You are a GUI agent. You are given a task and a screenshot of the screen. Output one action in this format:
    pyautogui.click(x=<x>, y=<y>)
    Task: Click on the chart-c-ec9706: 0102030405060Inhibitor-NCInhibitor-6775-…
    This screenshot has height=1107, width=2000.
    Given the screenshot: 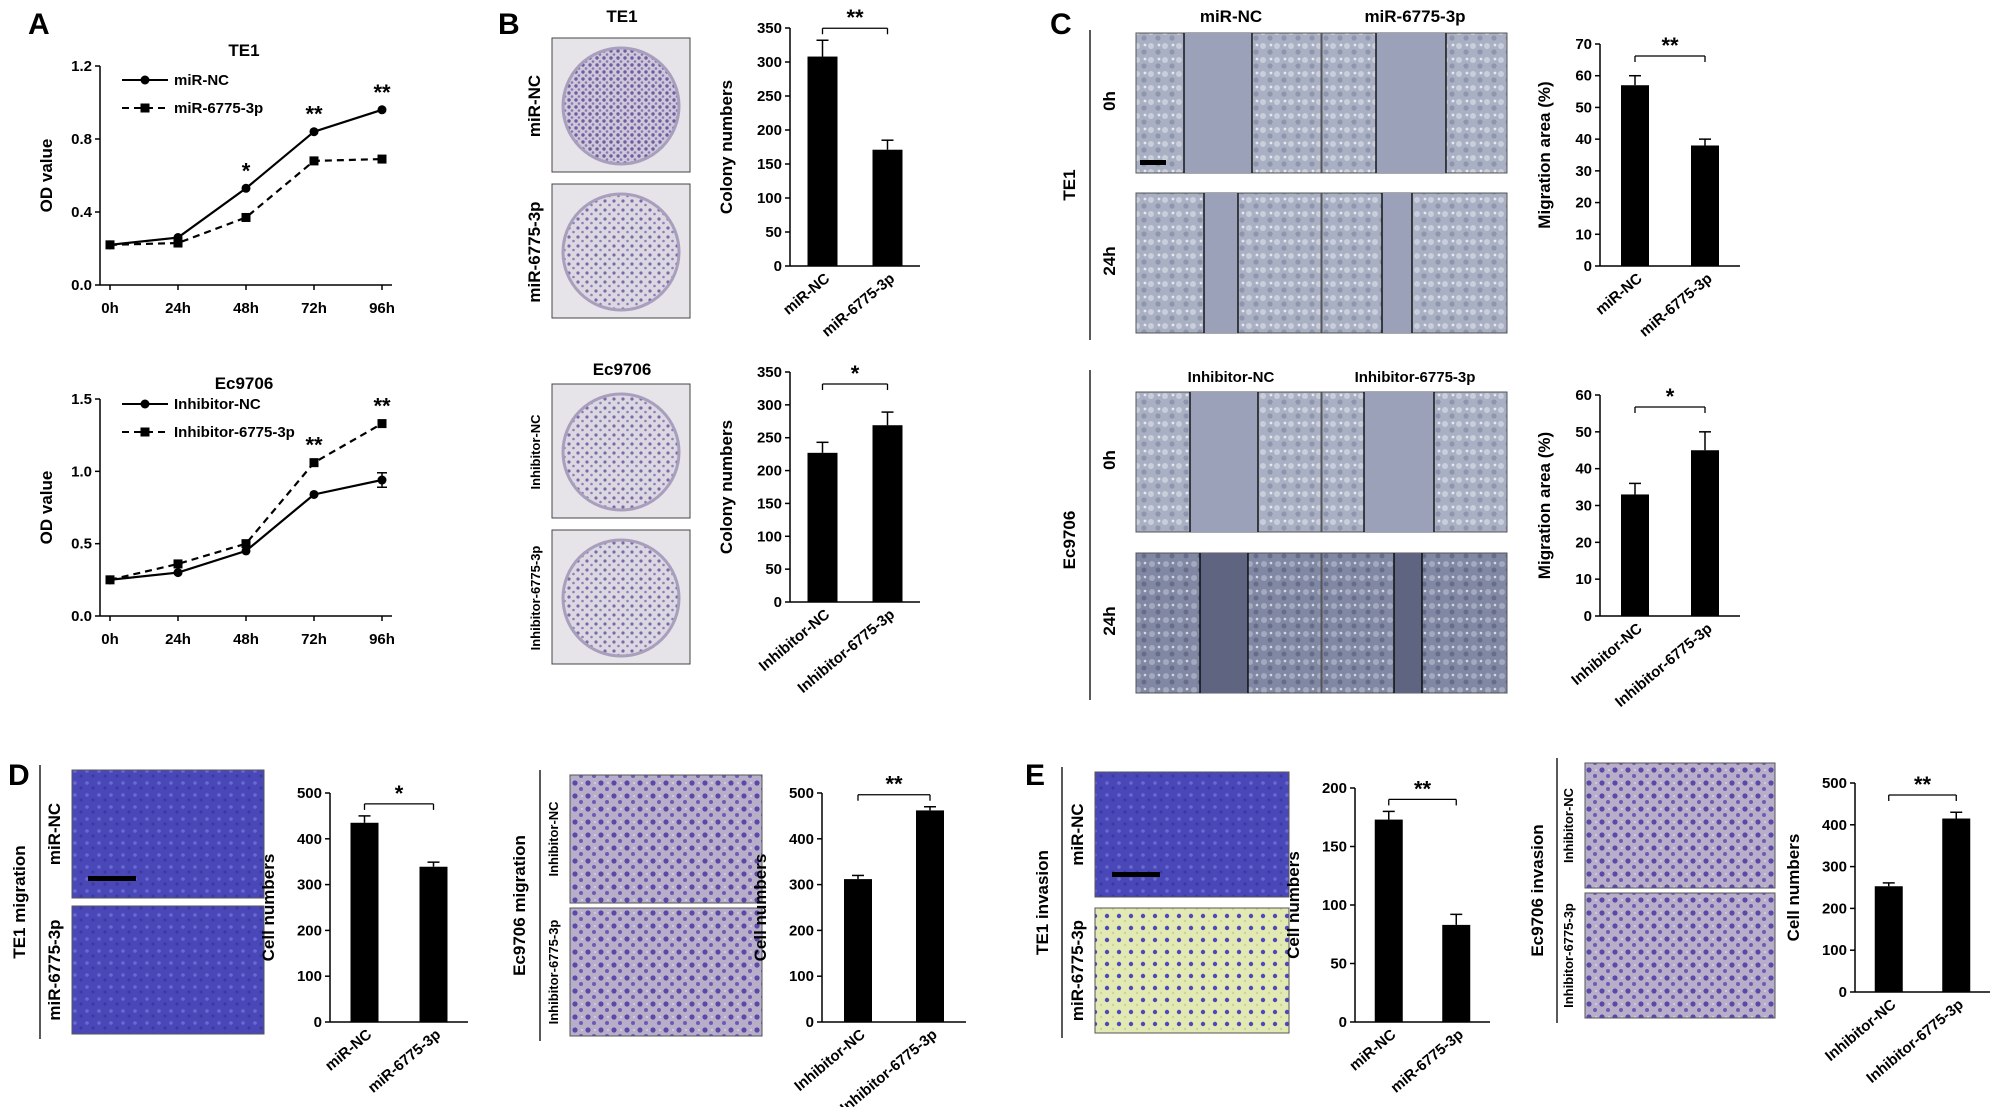 What is the action you would take?
    pyautogui.click(x=1637, y=547)
    